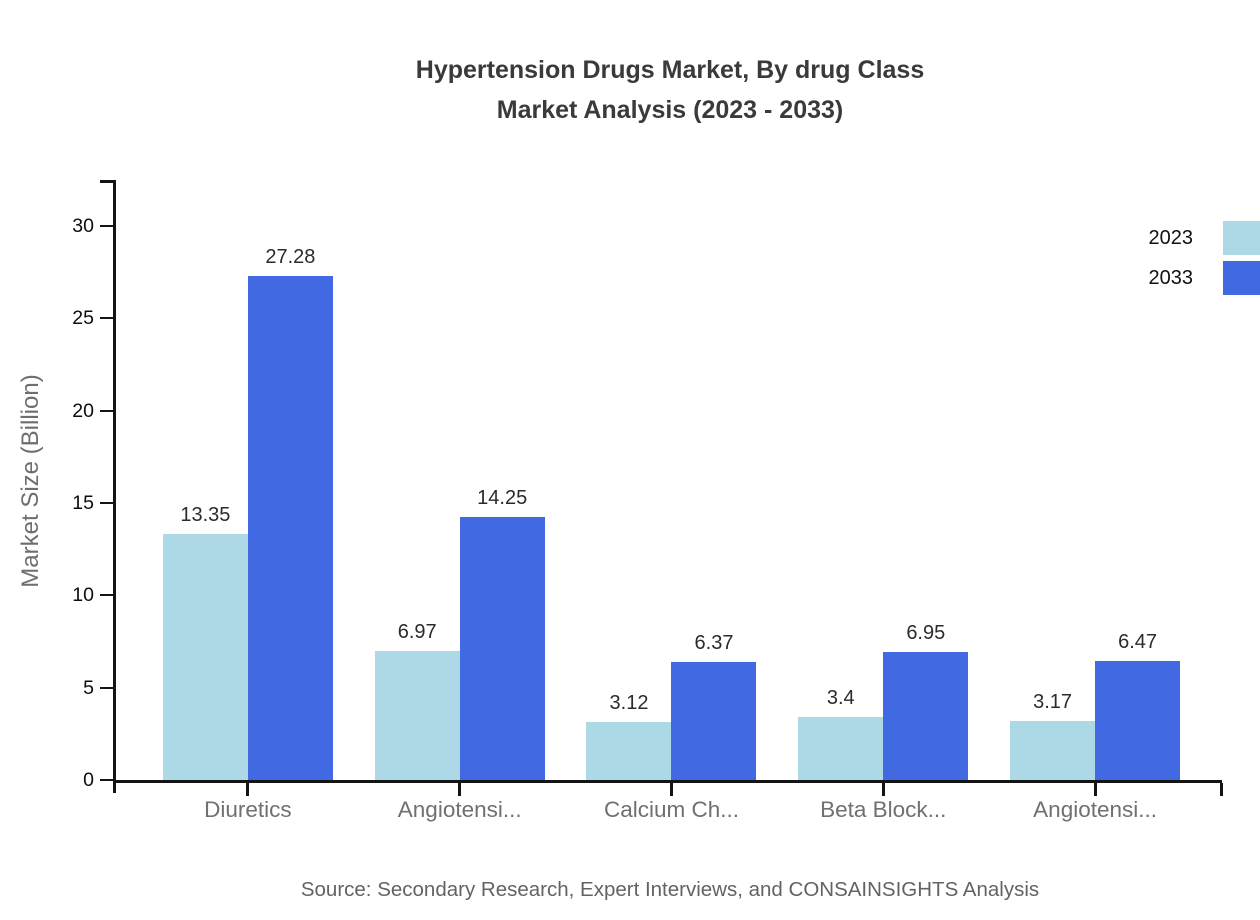 The width and height of the screenshot is (1260, 920). I want to click on y-axis-tick-label: 10, so click(83, 595).